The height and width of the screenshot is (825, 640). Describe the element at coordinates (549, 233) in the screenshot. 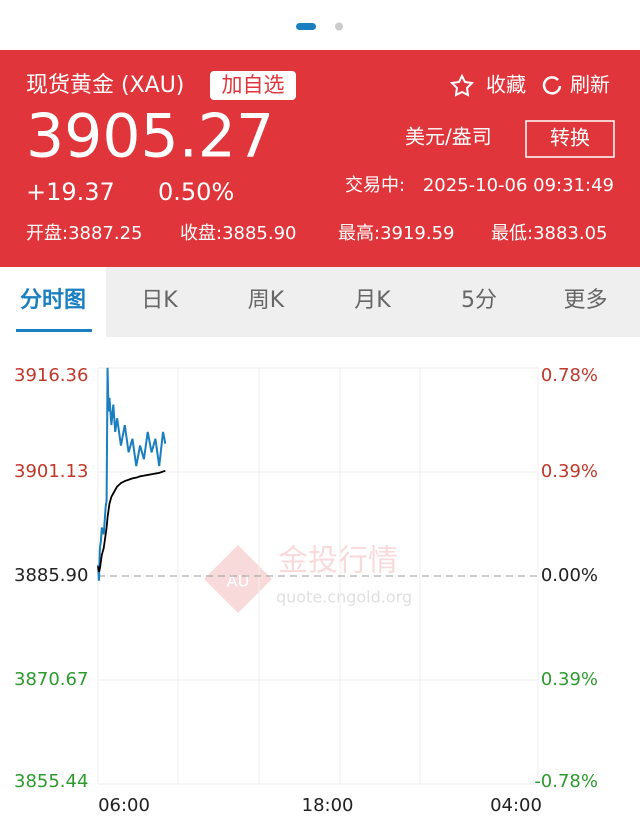

I see `stat: 最低:3883.05` at that location.